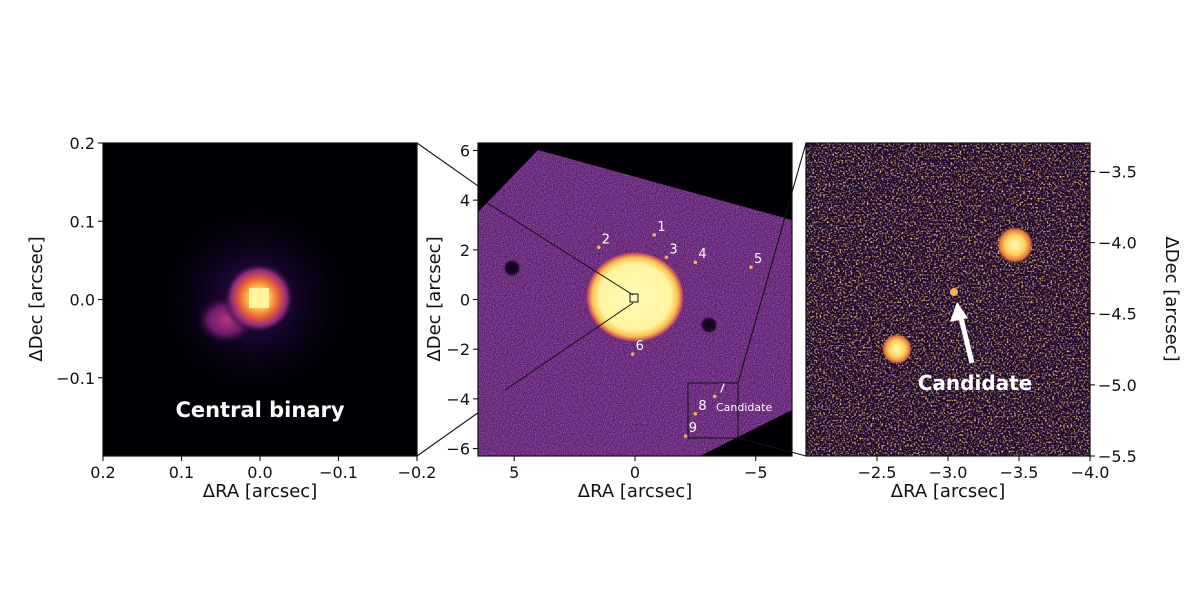 The width and height of the screenshot is (1200, 615). I want to click on left-xtick-label: 0.2, so click(102, 472).